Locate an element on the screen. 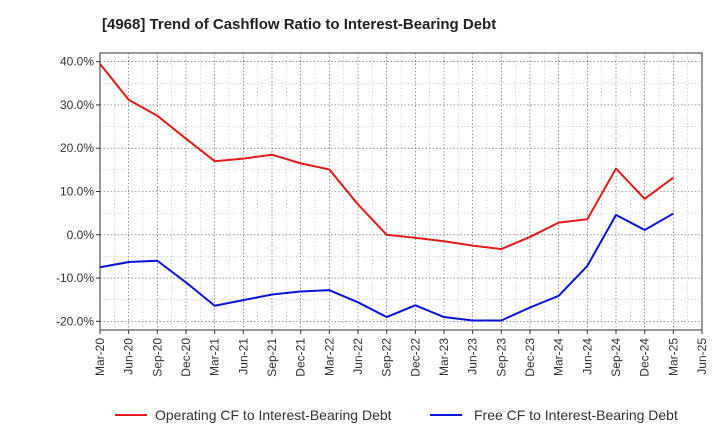 The image size is (720, 440). y-tick-label: 40.0% is located at coordinates (77, 62).